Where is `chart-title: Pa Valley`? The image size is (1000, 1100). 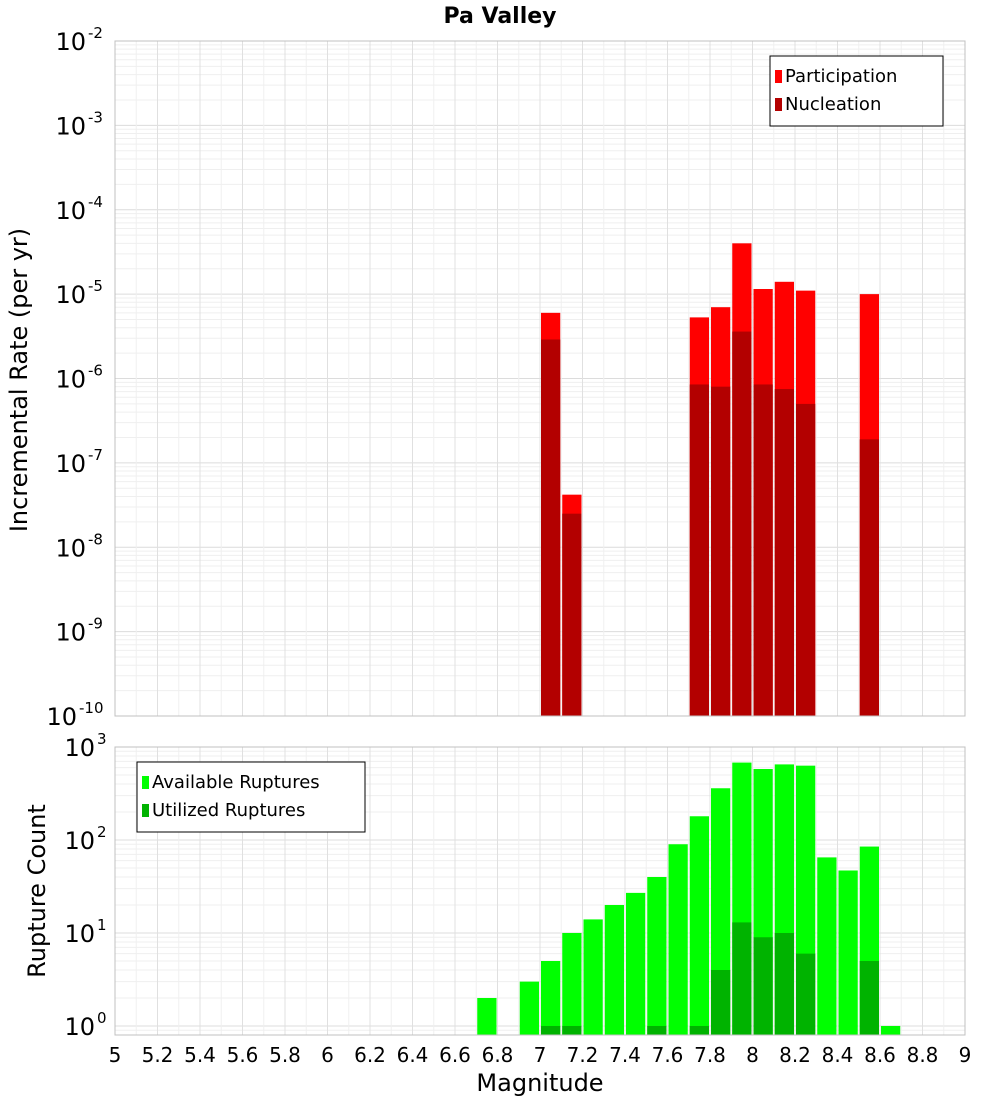 chart-title: Pa Valley is located at coordinates (499, 16).